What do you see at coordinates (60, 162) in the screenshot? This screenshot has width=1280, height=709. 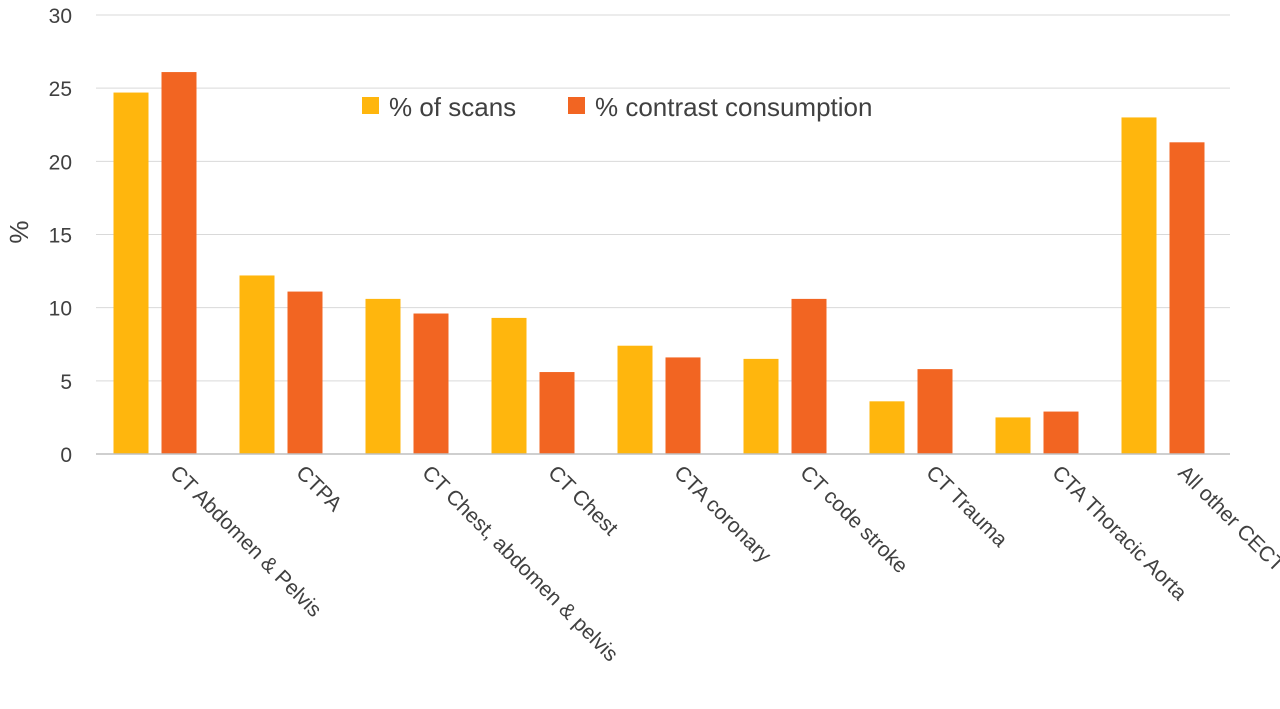 I see `y-tick-label: 20` at bounding box center [60, 162].